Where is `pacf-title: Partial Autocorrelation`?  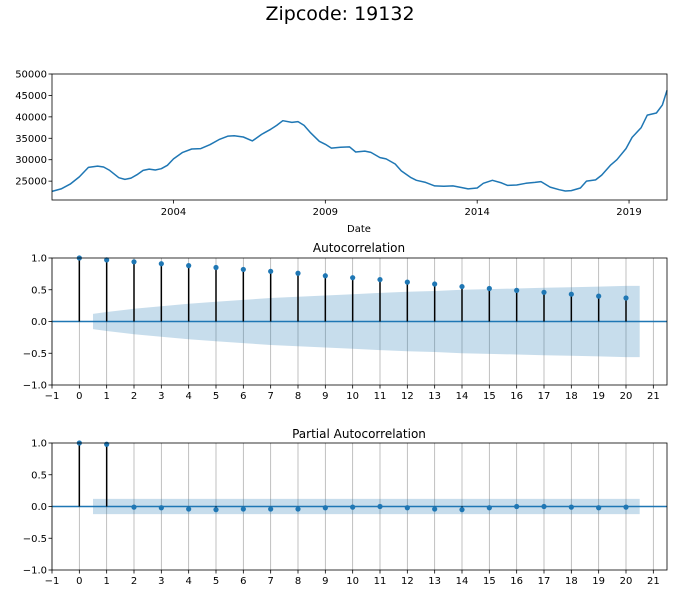
pacf-title: Partial Autocorrelation is located at coordinates (359, 434).